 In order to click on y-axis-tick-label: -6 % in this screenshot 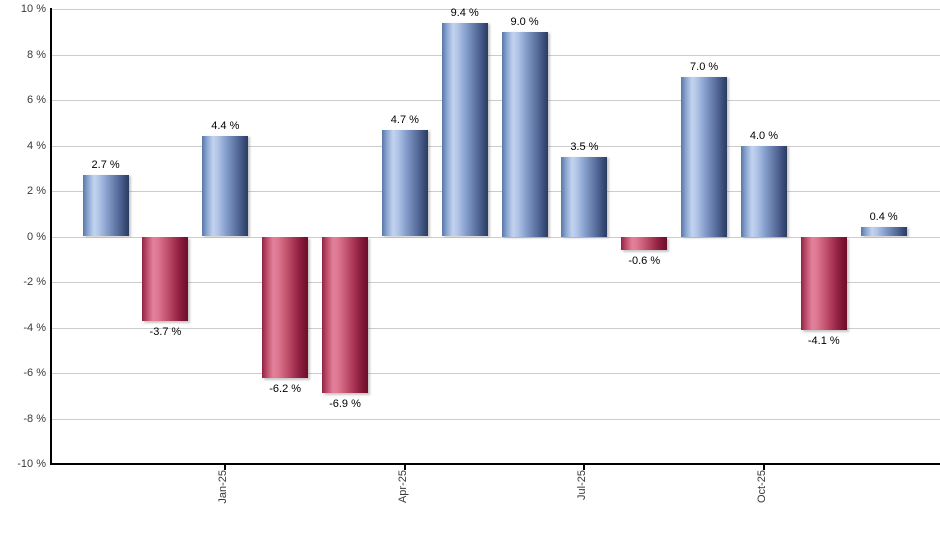, I will do `click(34, 373)`.